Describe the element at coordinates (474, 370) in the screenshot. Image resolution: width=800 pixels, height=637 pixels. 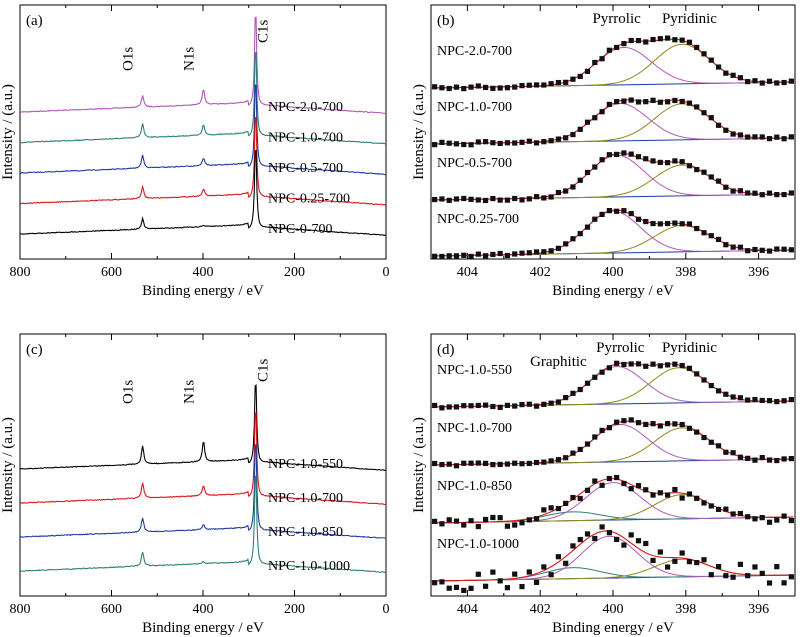
I see `series-label: NPC-1.0-550` at that location.